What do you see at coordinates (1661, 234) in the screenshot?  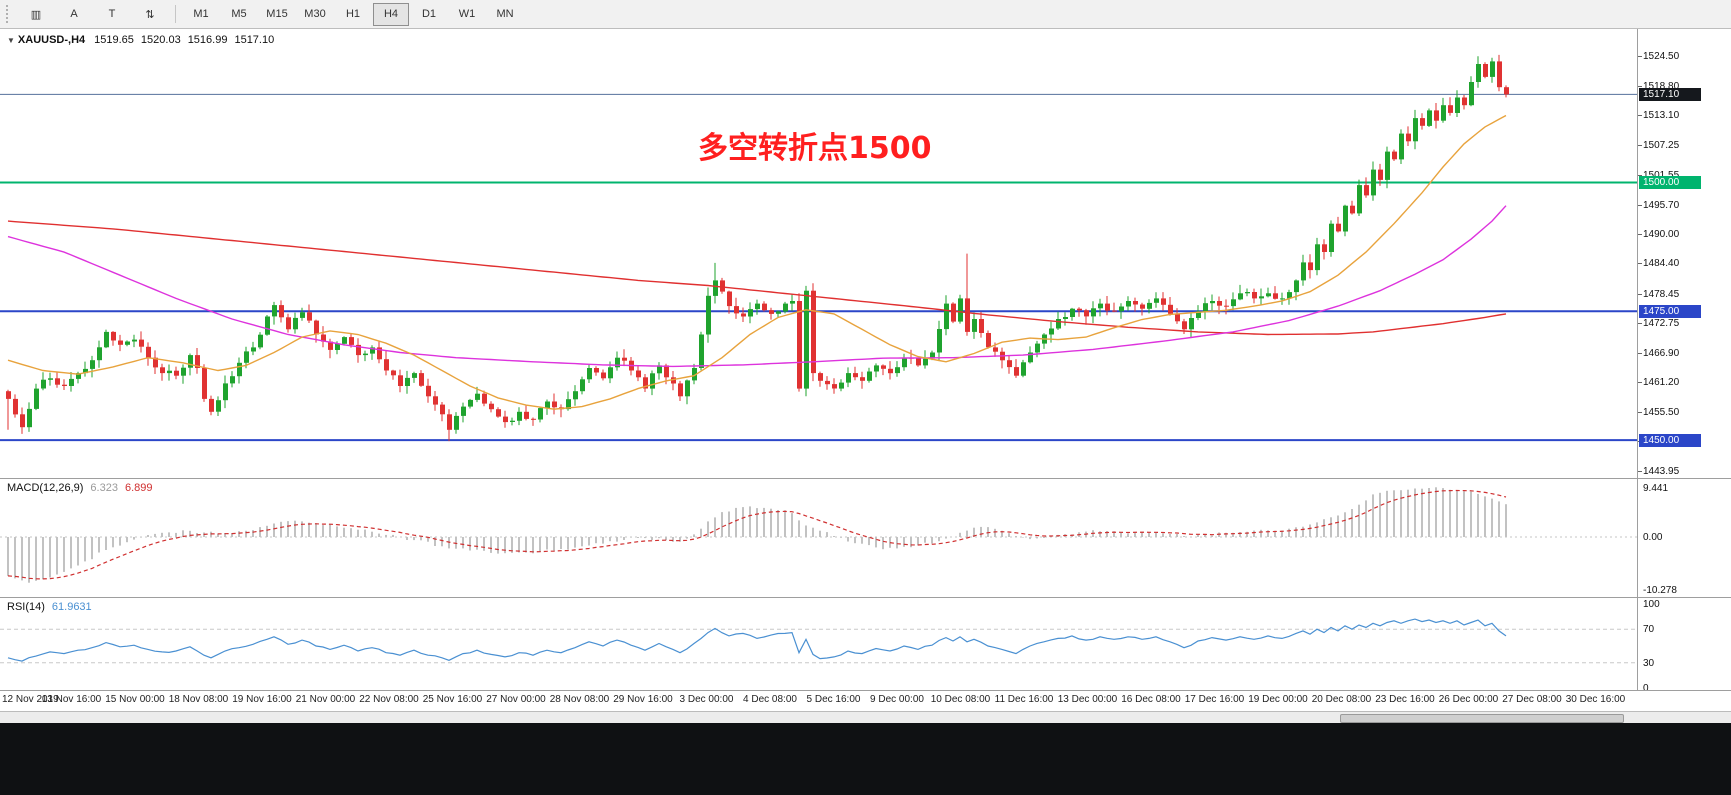 I see `price-tick-label: 1490.00` at bounding box center [1661, 234].